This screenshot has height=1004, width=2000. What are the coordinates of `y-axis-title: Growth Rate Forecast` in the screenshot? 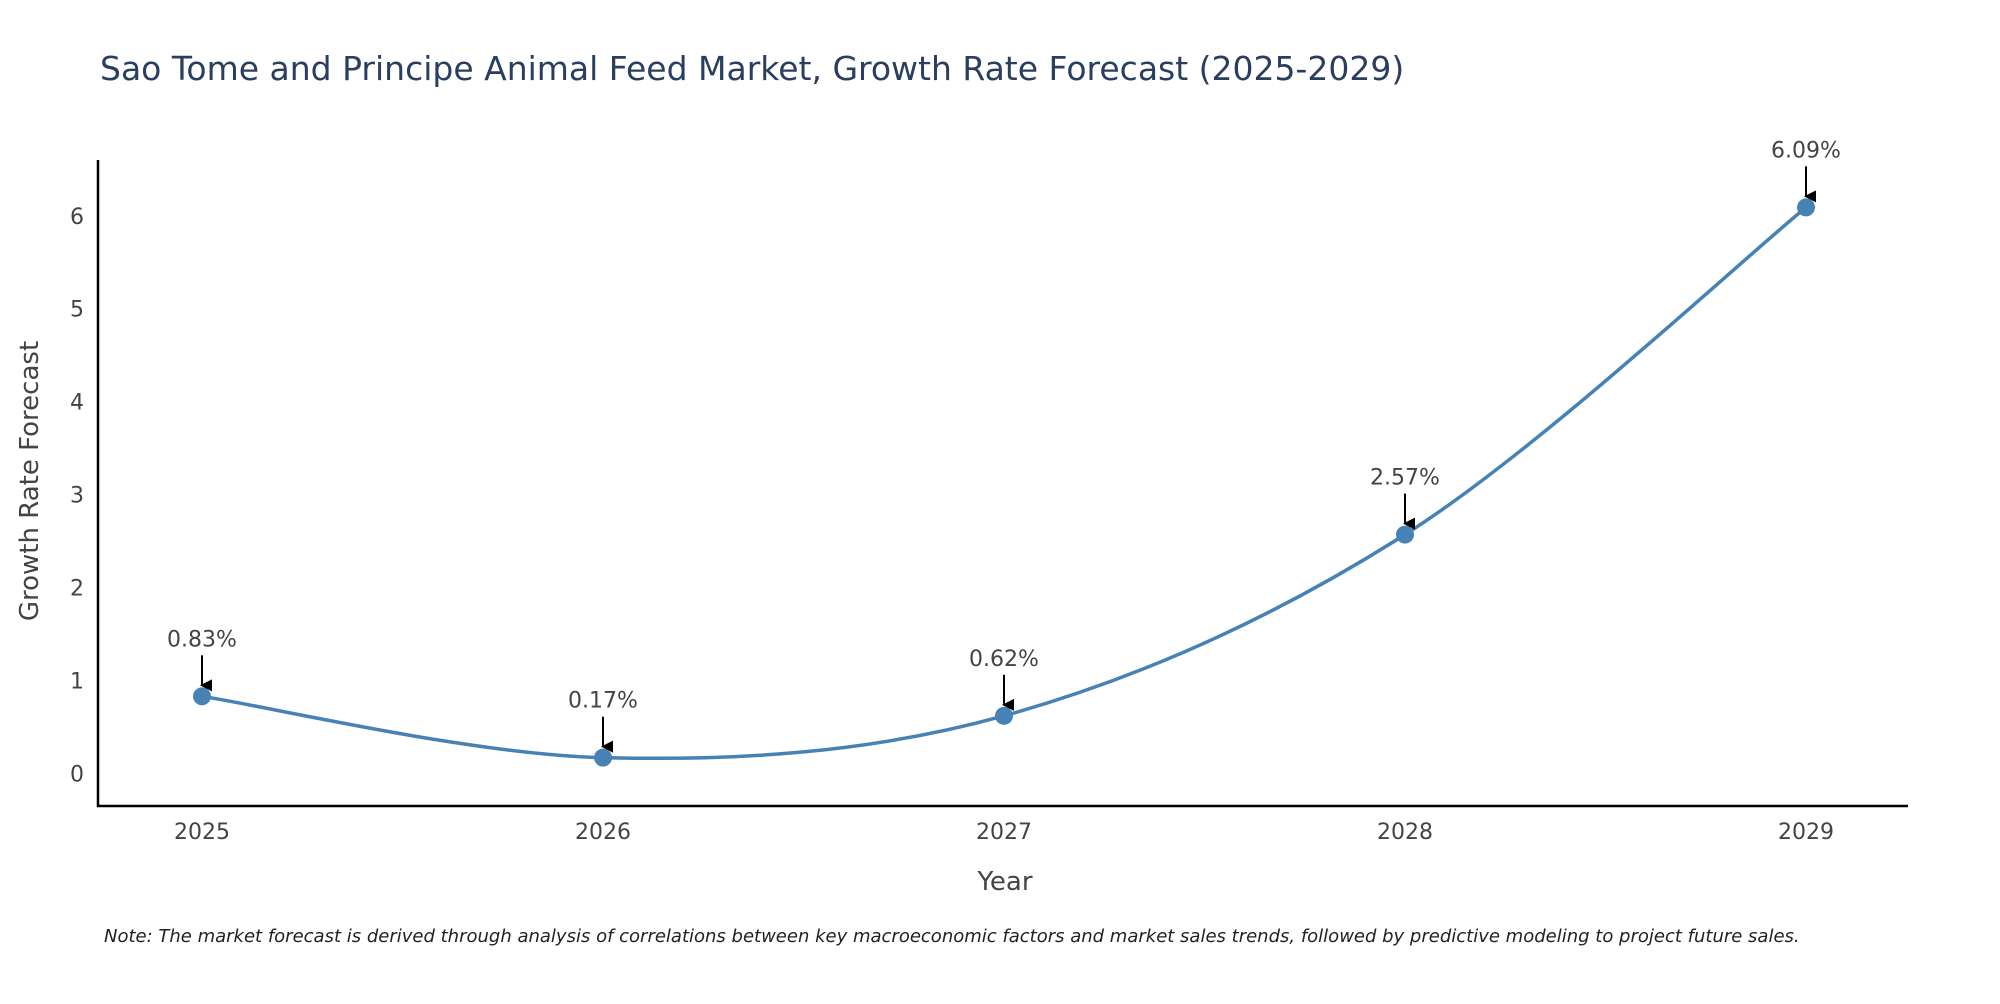 It's located at (30, 481).